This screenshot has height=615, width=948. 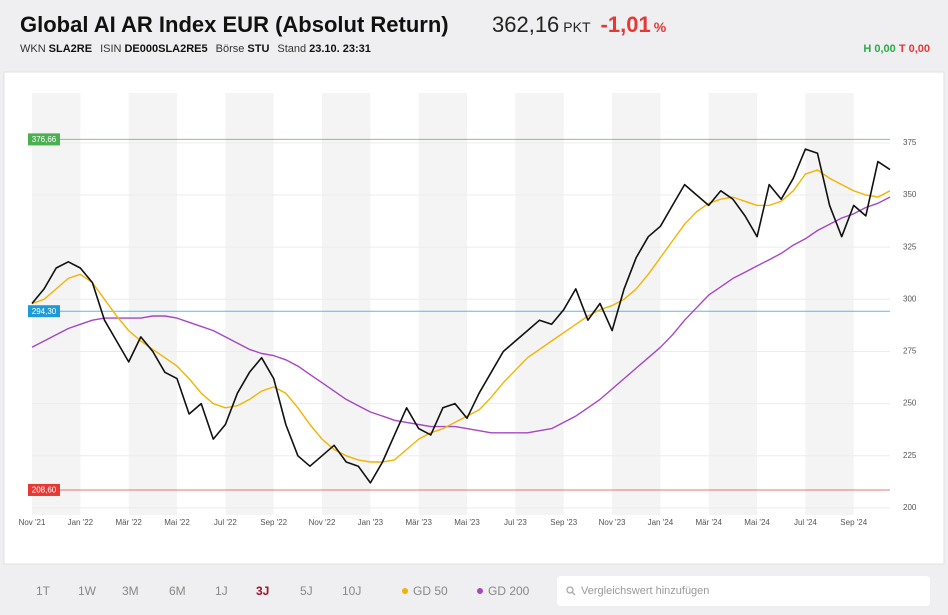 I want to click on high: H 0,00, so click(x=879, y=49).